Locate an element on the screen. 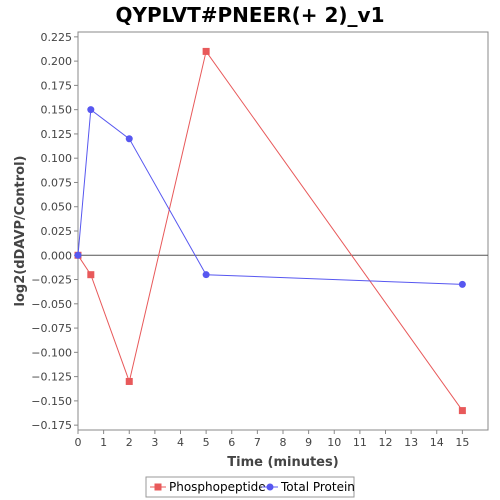 The height and width of the screenshot is (500, 500). y-tick-label: 0.175 is located at coordinates (57, 85).